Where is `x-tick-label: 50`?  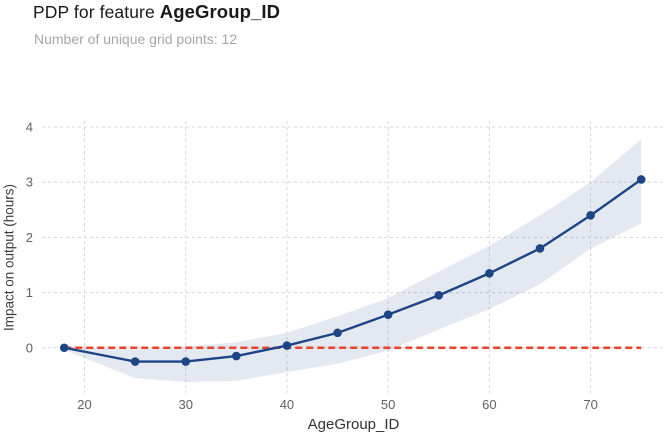
x-tick-label: 50 is located at coordinates (388, 404).